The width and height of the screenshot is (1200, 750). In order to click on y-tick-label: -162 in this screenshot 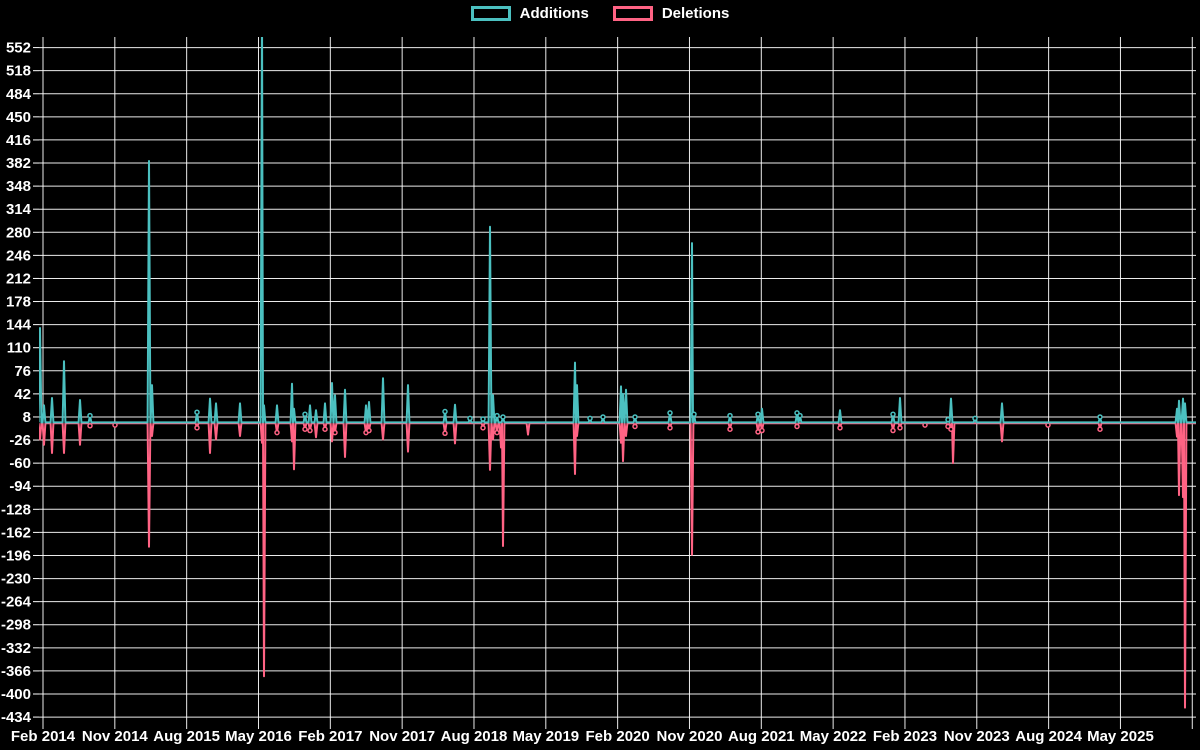, I will do `click(16, 532)`.